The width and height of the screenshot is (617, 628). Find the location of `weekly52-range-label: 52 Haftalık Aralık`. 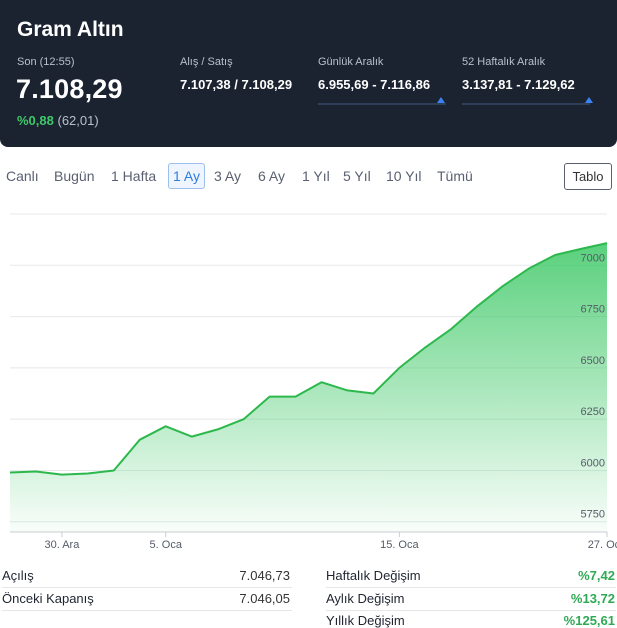

weekly52-range-label: 52 Haftalık Aralık is located at coordinates (504, 62).